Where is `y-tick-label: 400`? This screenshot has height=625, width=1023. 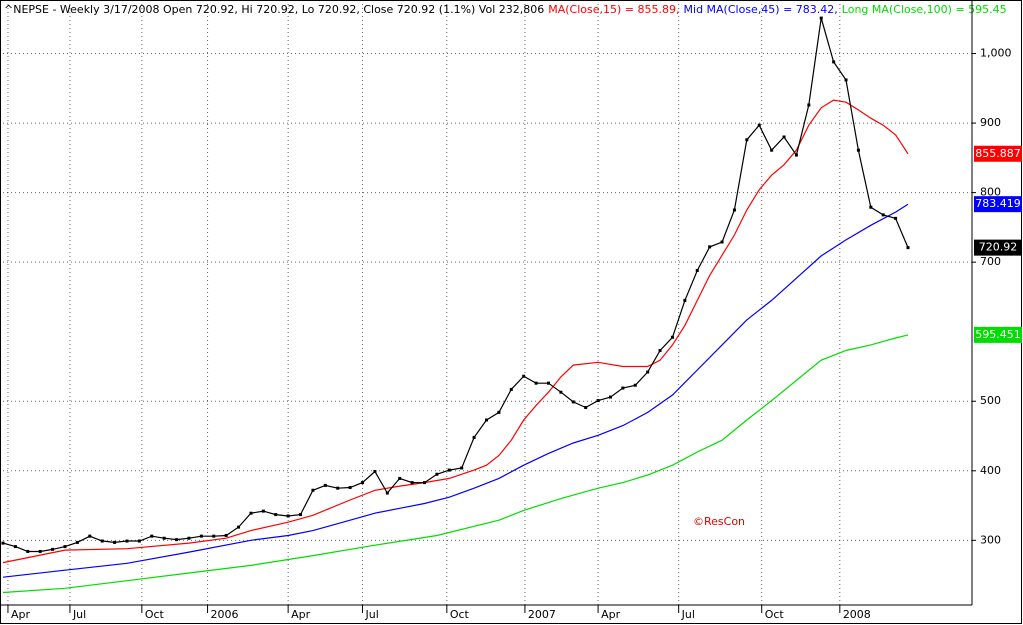 y-tick-label: 400 is located at coordinates (990, 470).